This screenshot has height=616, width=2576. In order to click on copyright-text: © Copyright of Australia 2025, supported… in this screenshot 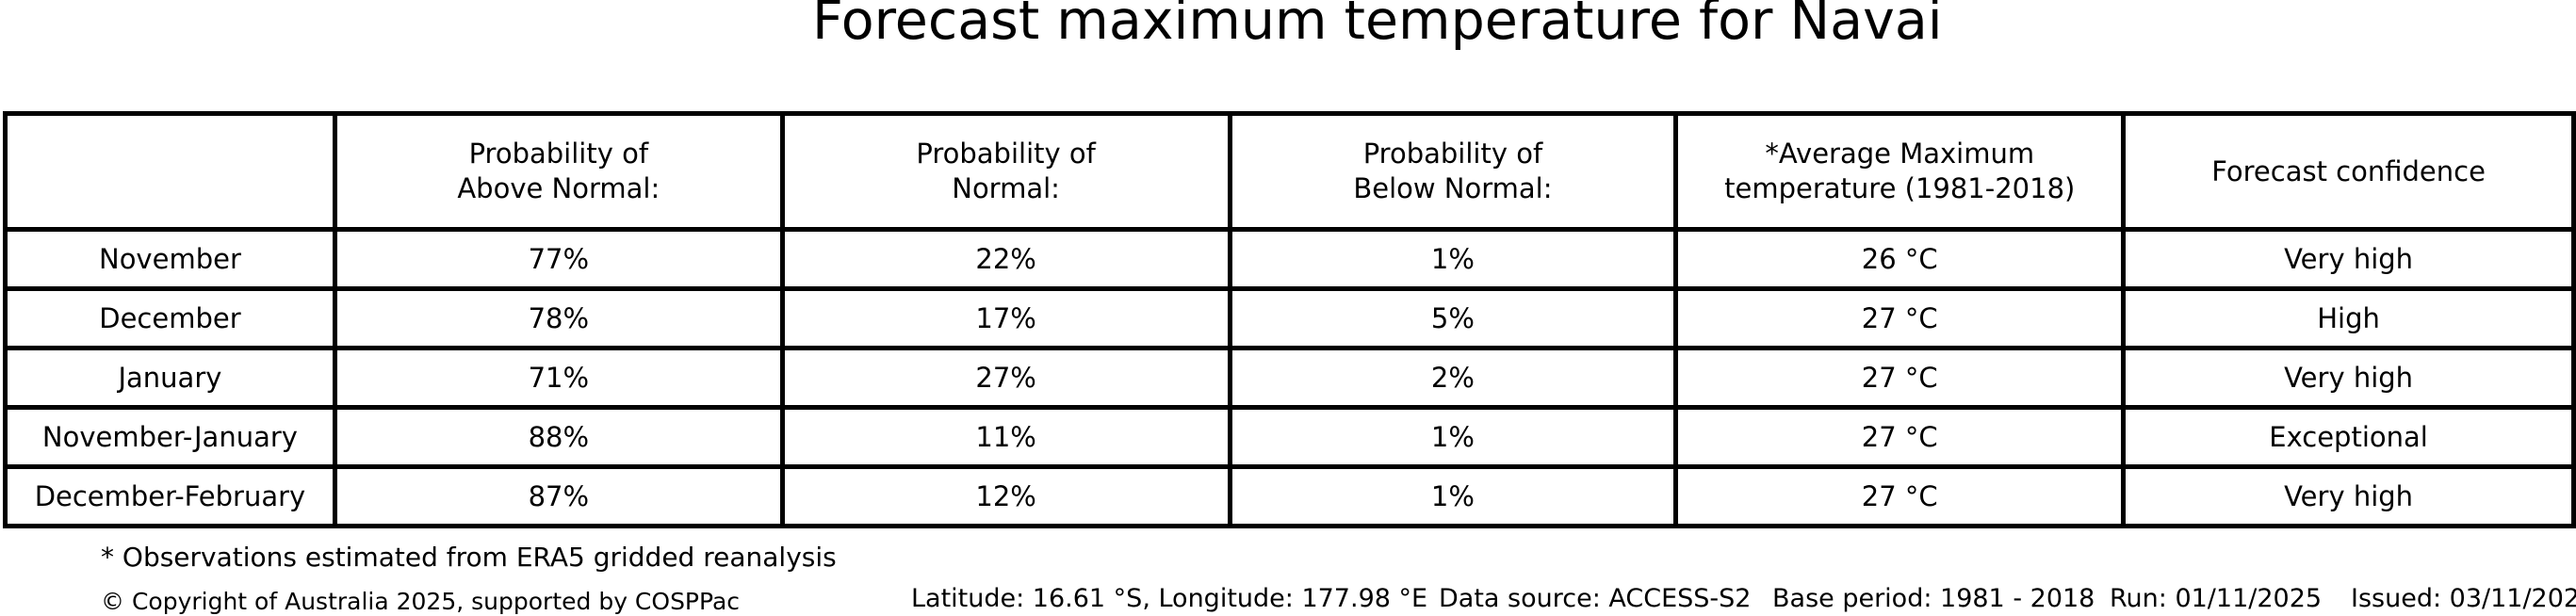, I will do `click(421, 601)`.